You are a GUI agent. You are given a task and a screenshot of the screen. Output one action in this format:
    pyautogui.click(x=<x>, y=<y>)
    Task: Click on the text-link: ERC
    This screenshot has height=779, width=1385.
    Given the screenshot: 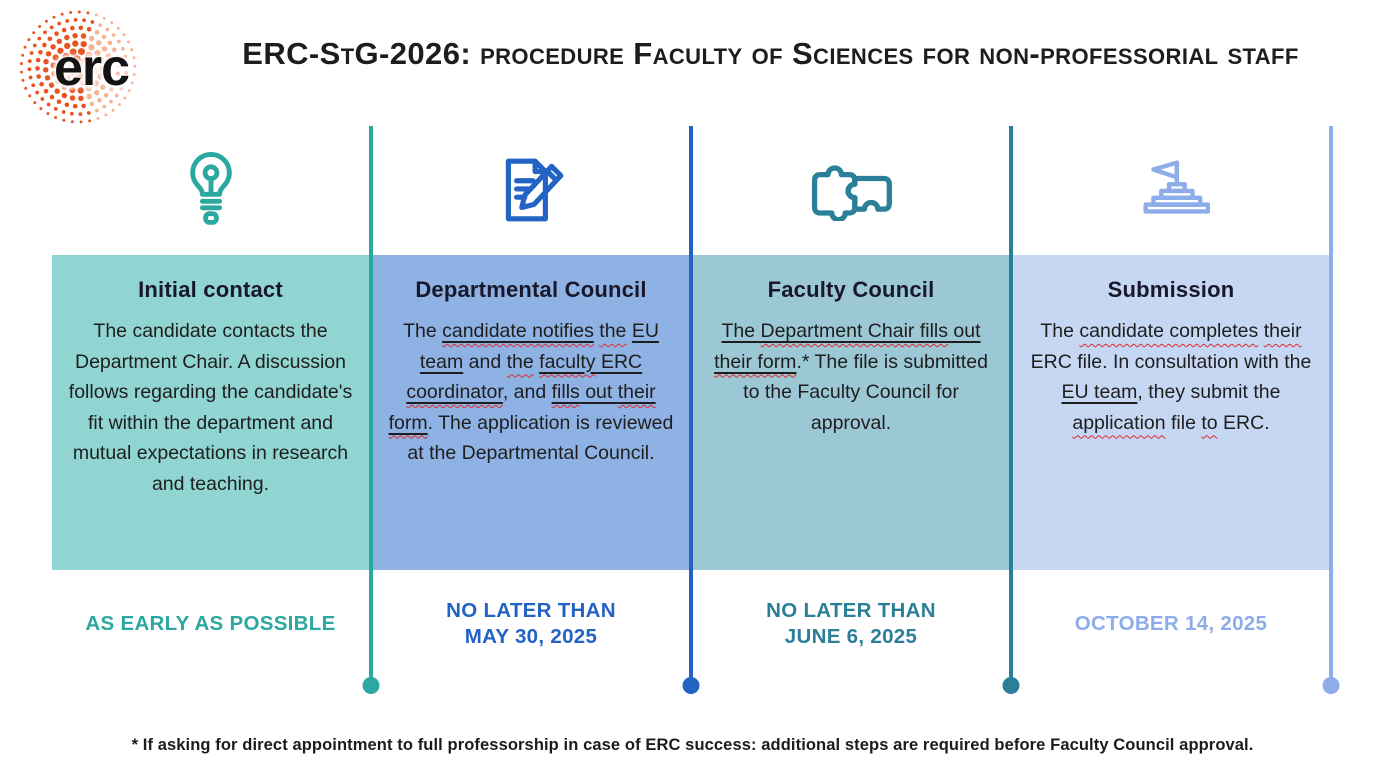 What is the action you would take?
    pyautogui.click(x=621, y=361)
    